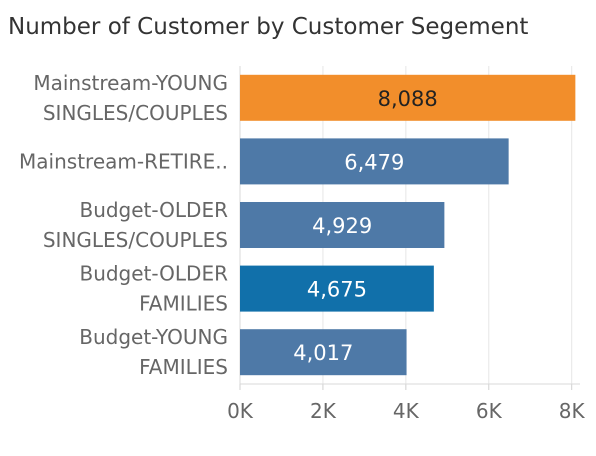  What do you see at coordinates (489, 411) in the screenshot?
I see `x-tick-label: 6K` at bounding box center [489, 411].